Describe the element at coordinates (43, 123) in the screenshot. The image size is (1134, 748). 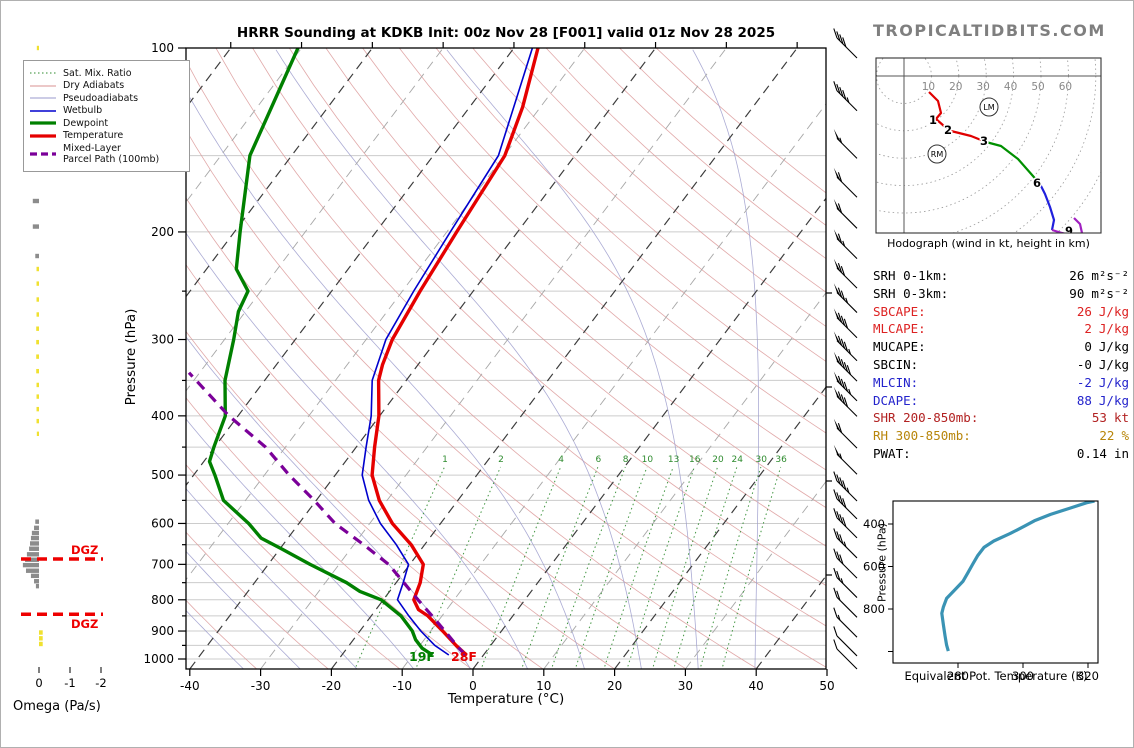
I see `dewpoint-line-icon` at that location.